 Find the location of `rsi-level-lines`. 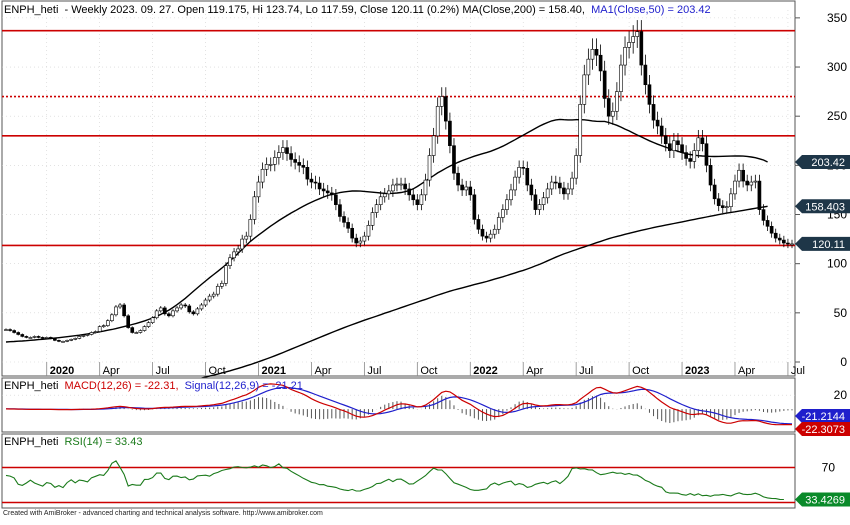

rsi-level-lines is located at coordinates (398, 485).